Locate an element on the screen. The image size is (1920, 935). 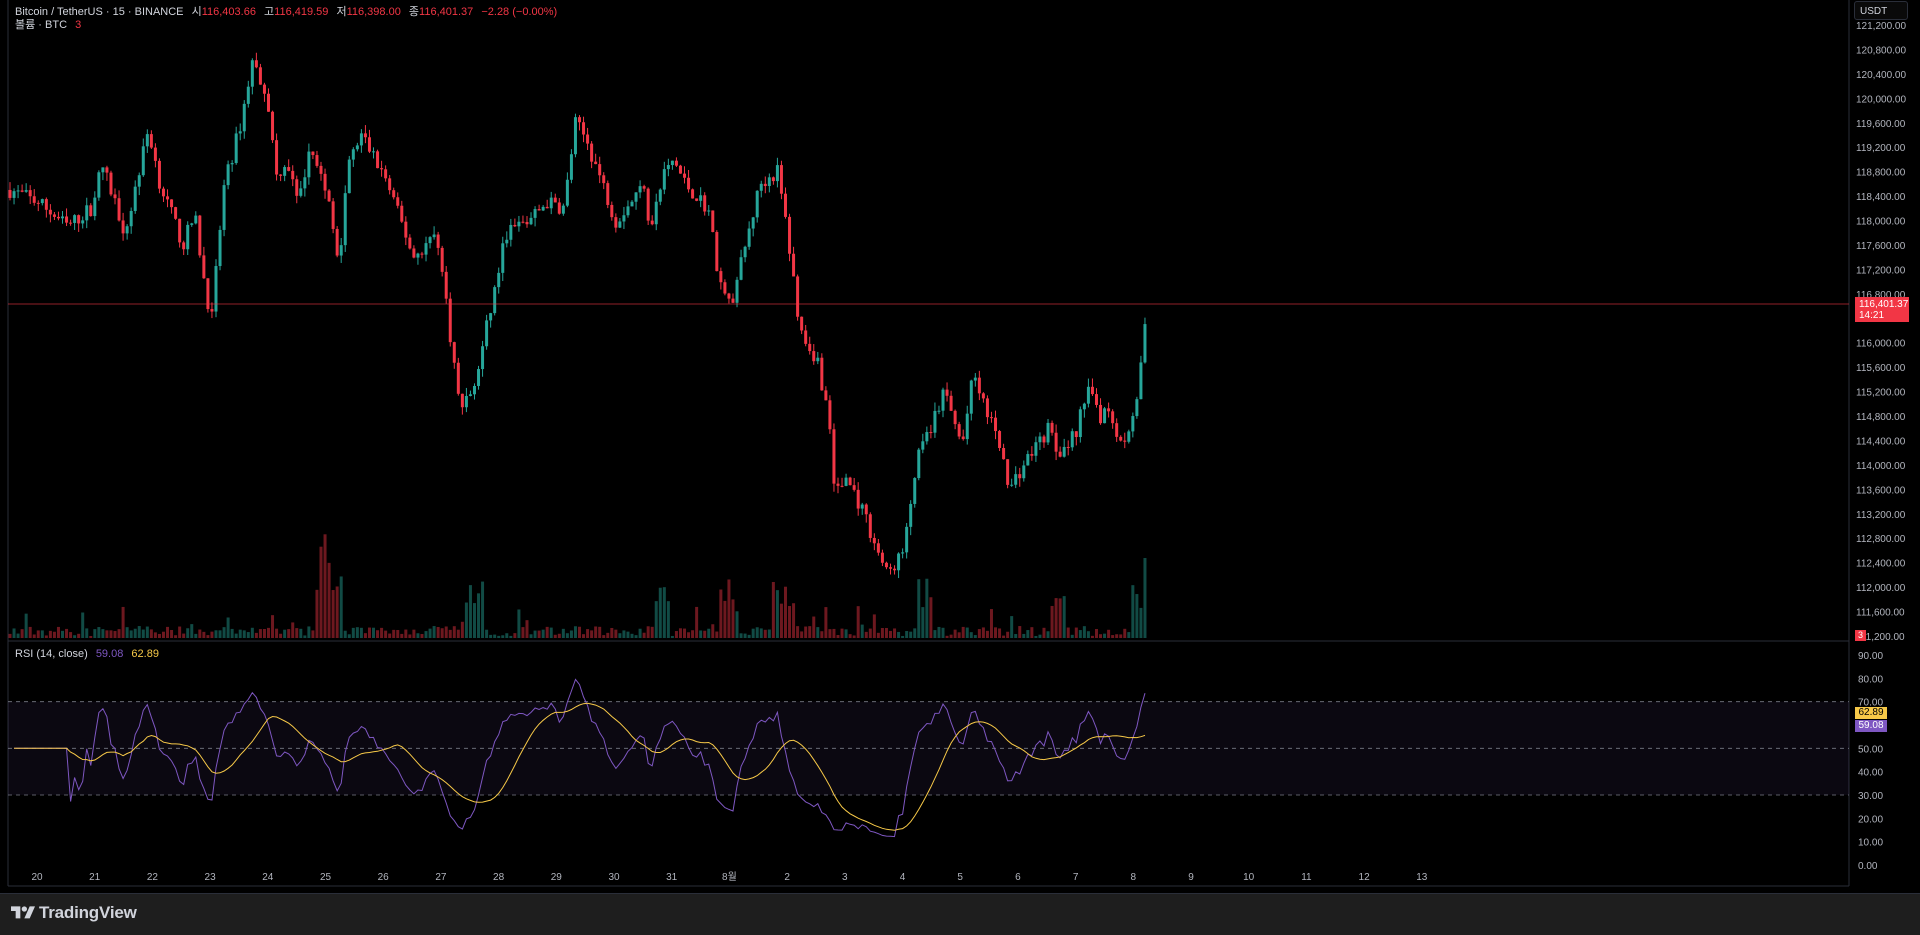
rsi-ma-value: 62.89 is located at coordinates (145, 654).